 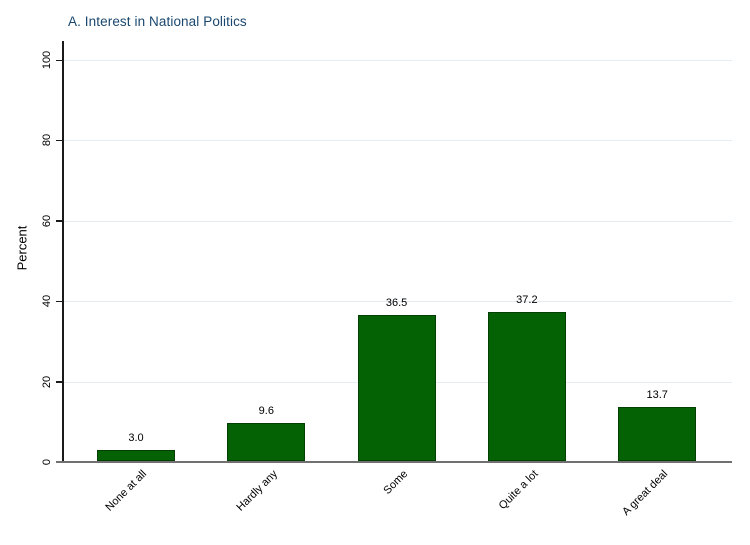 I want to click on bar-some, so click(x=396, y=388).